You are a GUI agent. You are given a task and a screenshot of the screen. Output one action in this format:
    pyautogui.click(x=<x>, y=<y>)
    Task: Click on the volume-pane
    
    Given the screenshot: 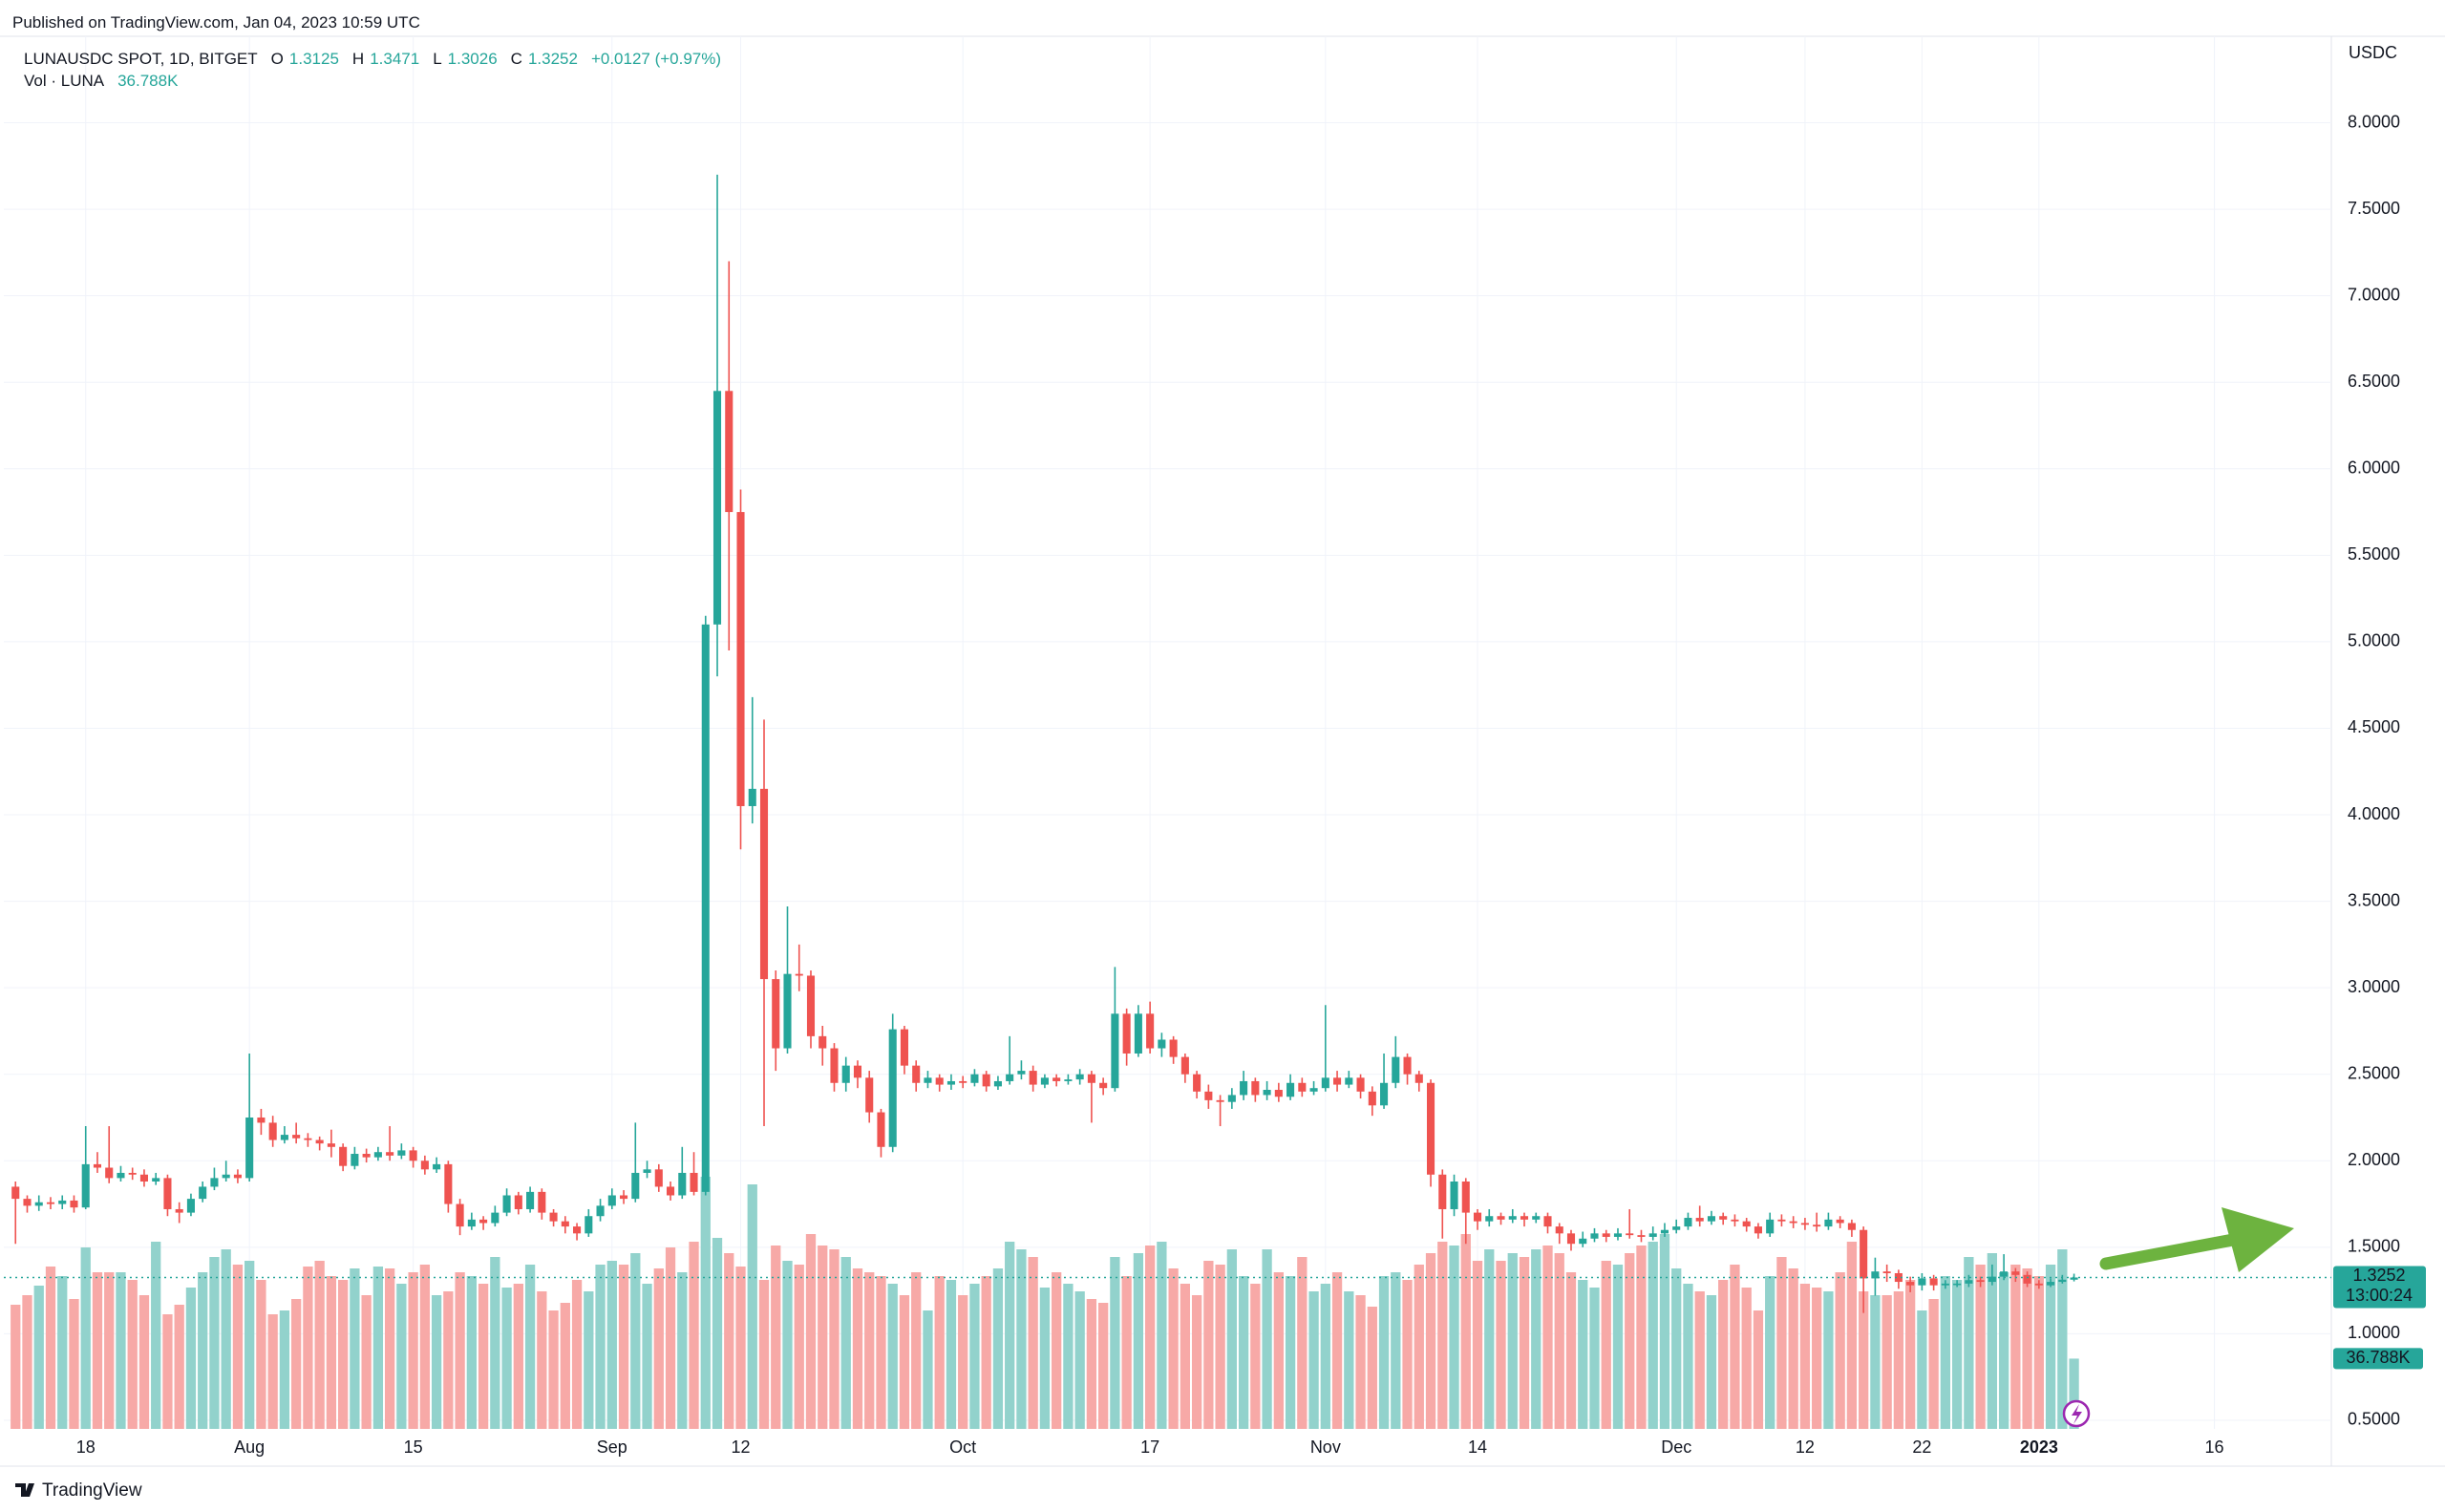 What is the action you would take?
    pyautogui.click(x=1045, y=1303)
    